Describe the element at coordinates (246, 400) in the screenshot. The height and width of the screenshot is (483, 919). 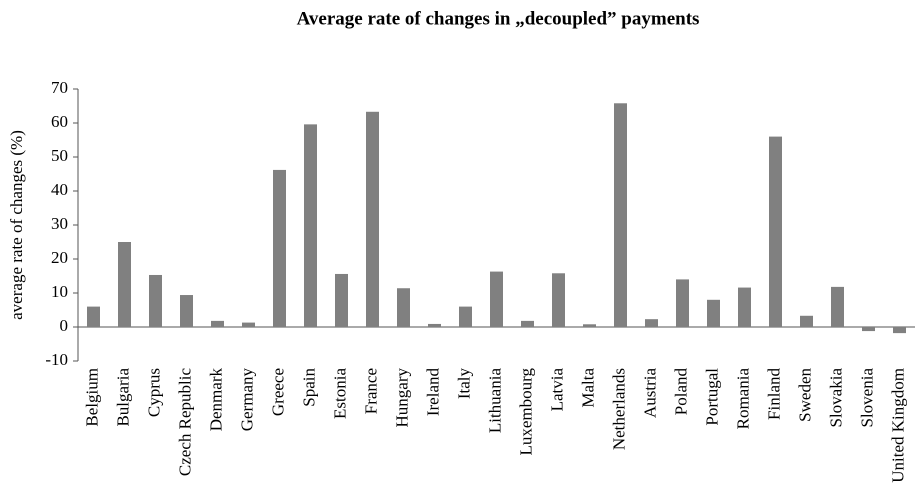
I see `x-tick-label: Germany` at that location.